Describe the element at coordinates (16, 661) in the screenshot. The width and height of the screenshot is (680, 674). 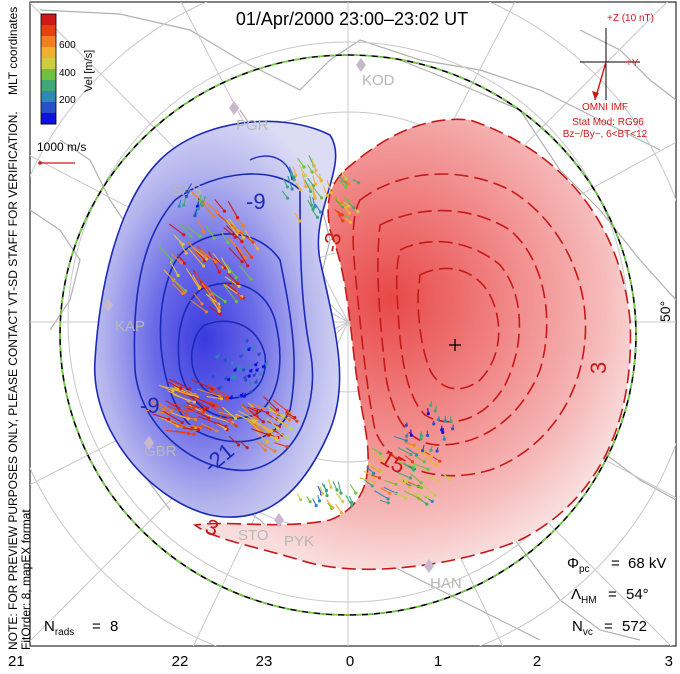
I see `mlt-tick: 21` at that location.